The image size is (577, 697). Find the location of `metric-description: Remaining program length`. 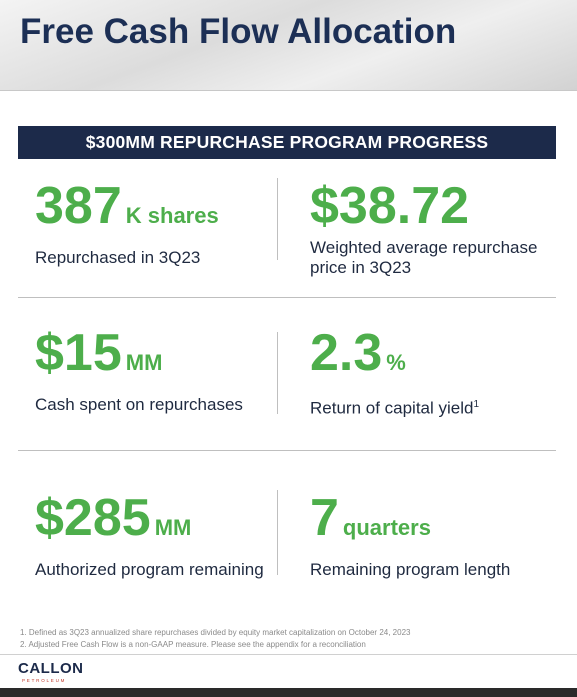

metric-description: Remaining program length is located at coordinates (435, 570).